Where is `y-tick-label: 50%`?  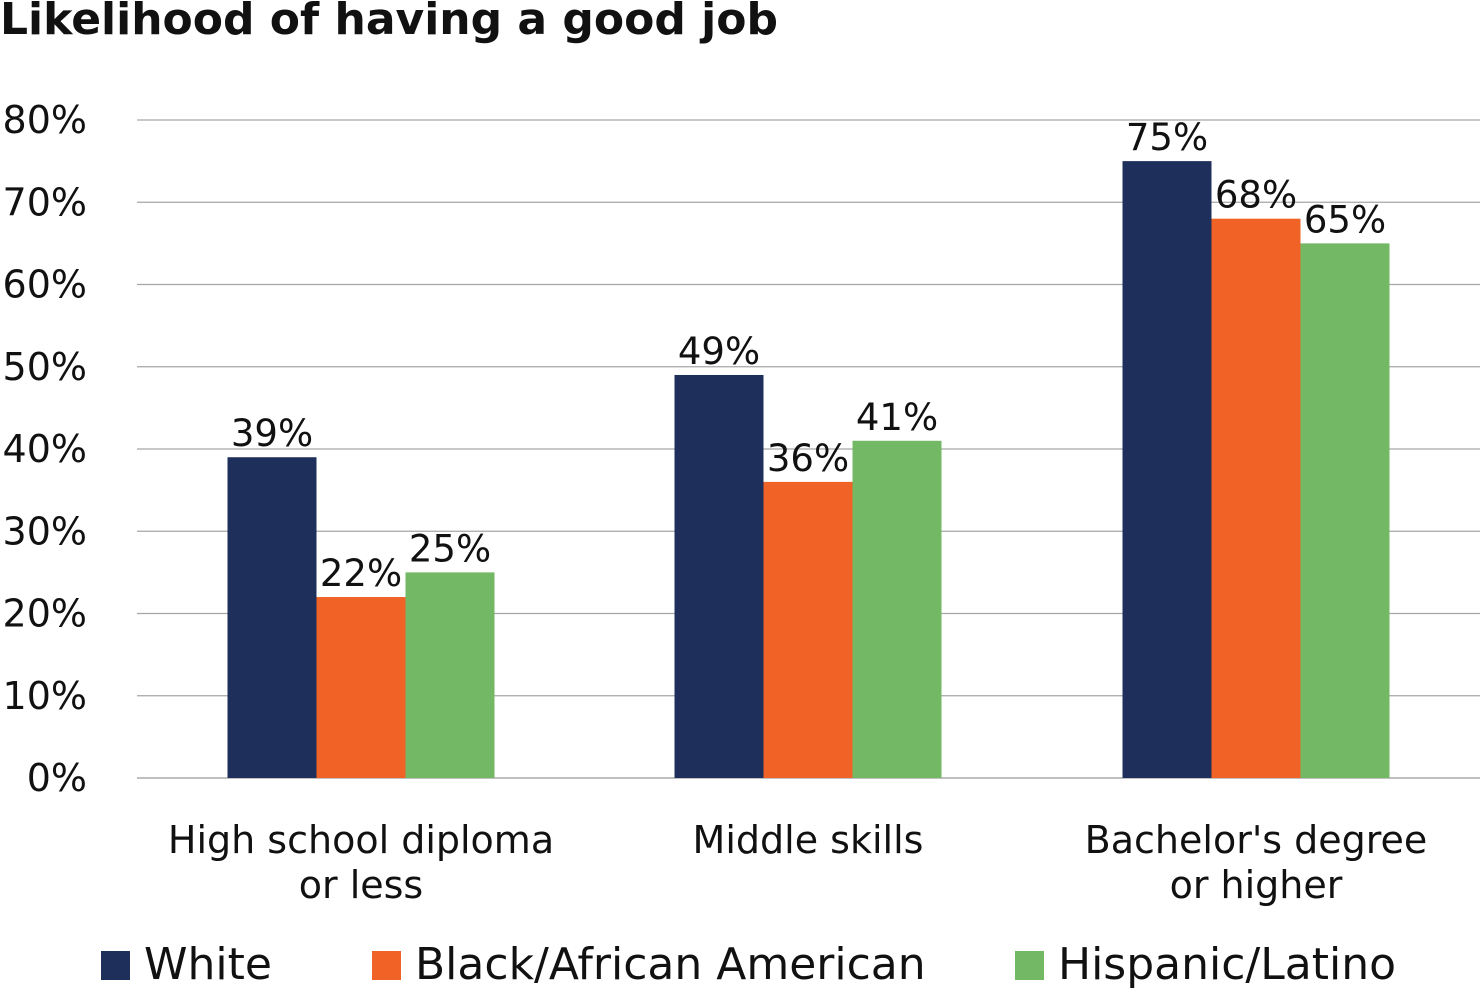 y-tick-label: 50% is located at coordinates (45, 367).